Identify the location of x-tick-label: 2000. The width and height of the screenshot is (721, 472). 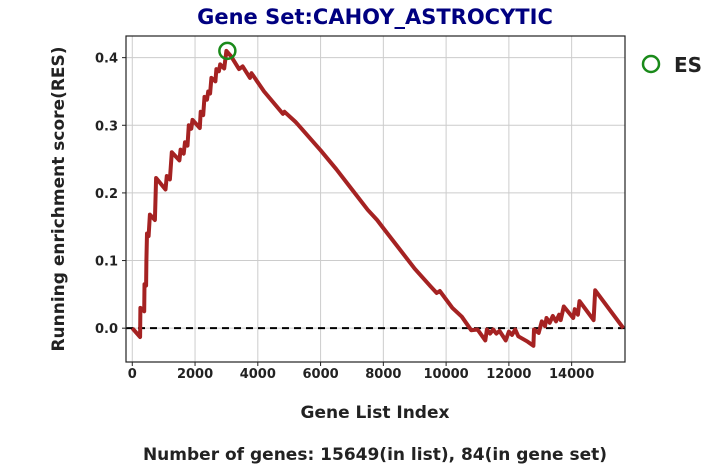
(195, 374).